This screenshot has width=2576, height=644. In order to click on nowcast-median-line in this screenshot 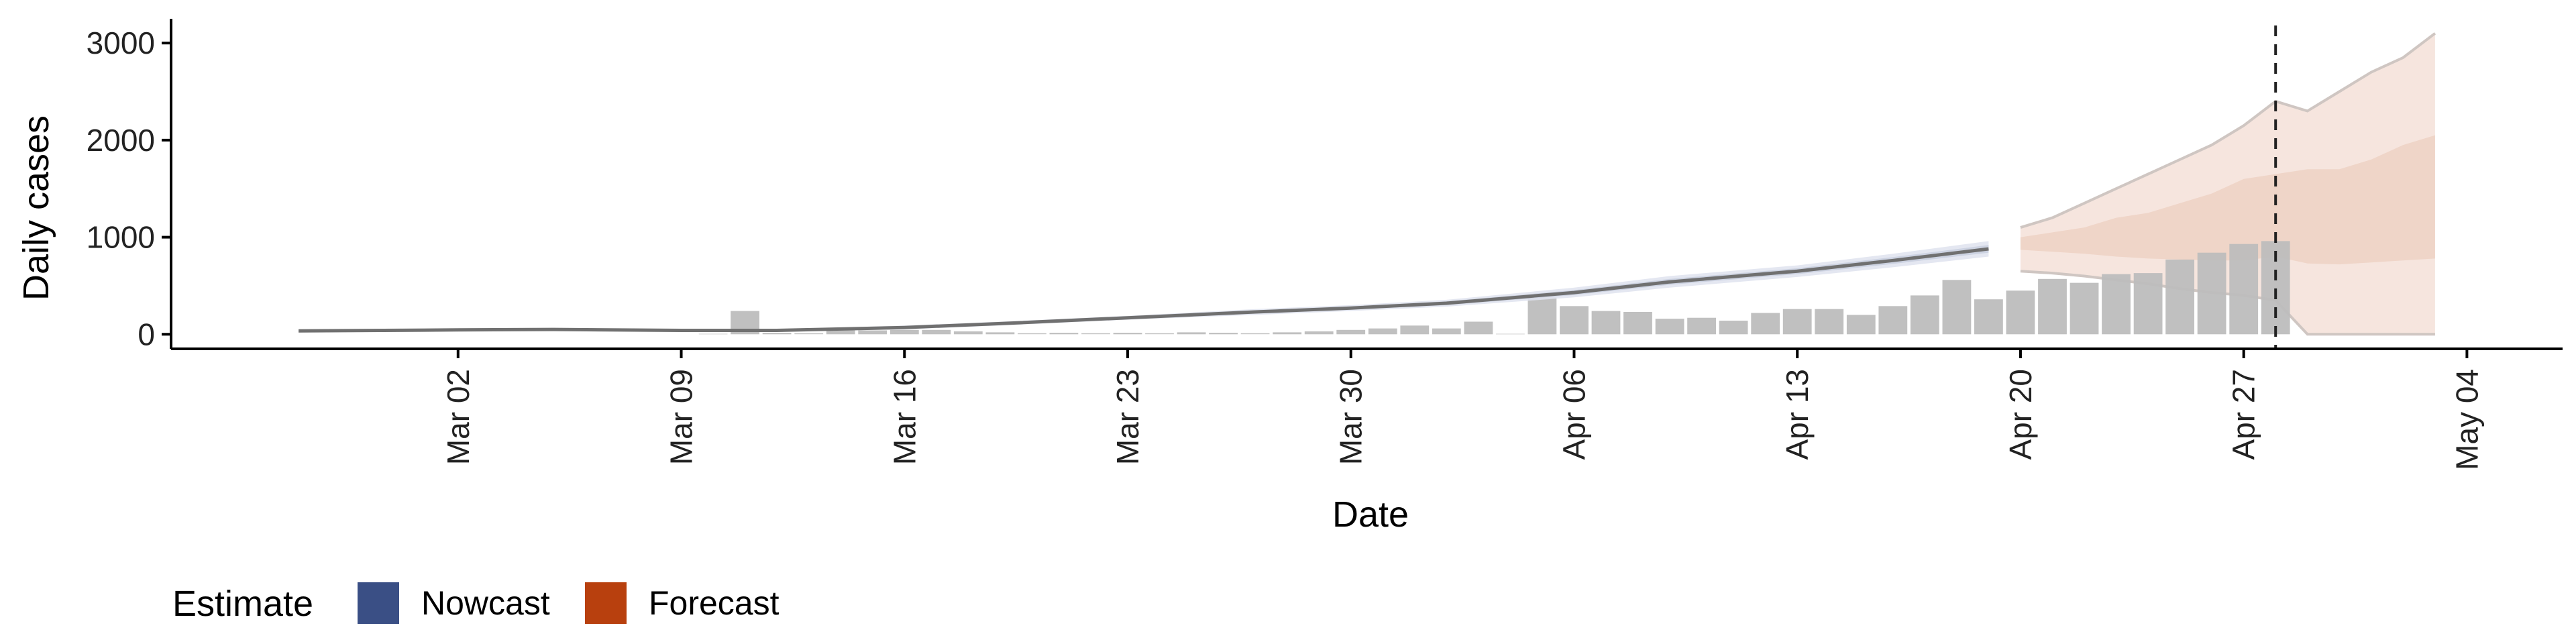, I will do `click(1144, 290)`.